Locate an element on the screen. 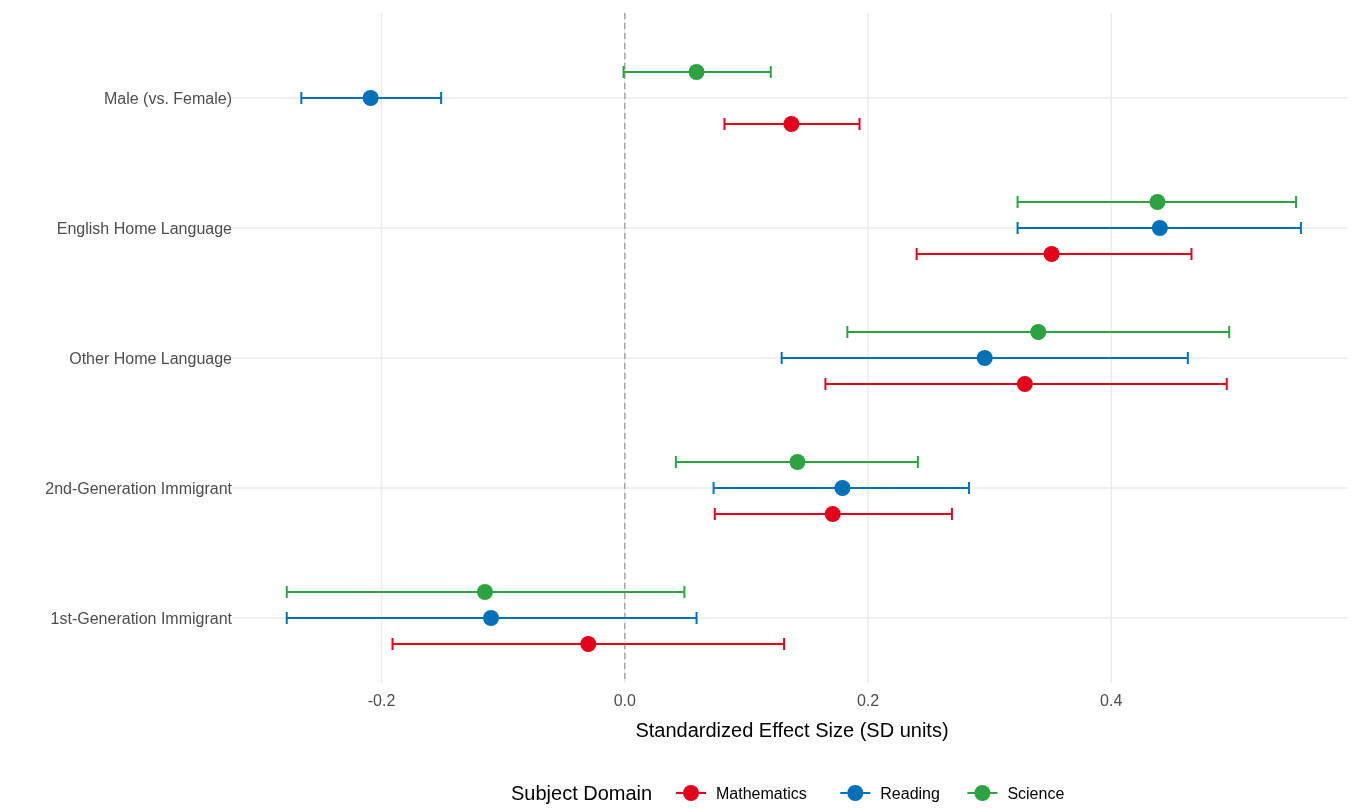  x-tick-label: -0.2 is located at coordinates (381, 700).